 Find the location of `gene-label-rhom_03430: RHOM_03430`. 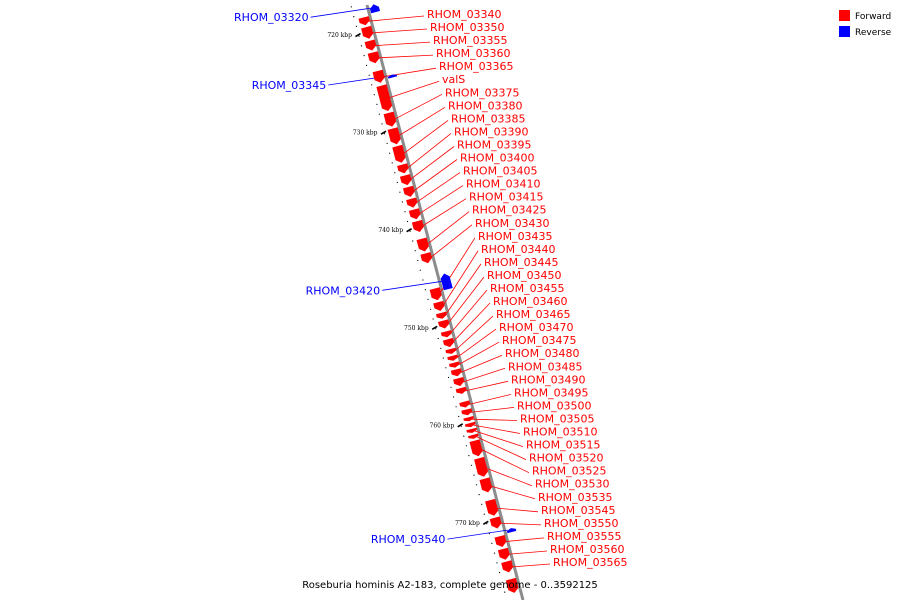

gene-label-rhom_03430: RHOM_03430 is located at coordinates (512, 223).